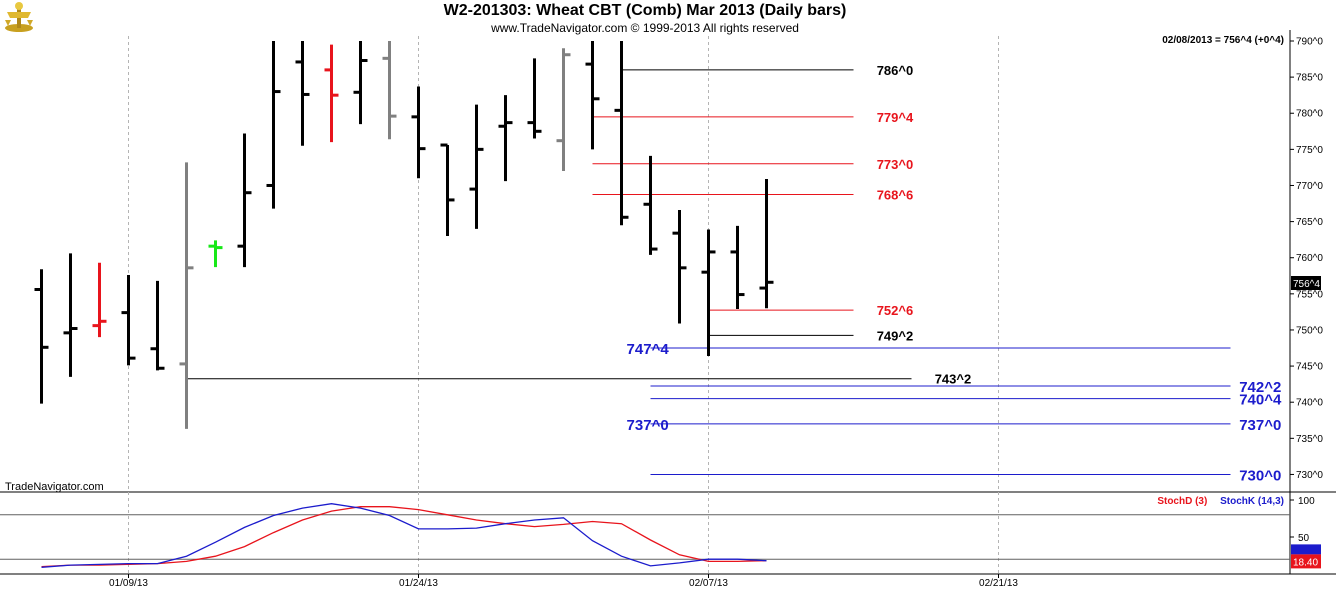 The height and width of the screenshot is (599, 1336). What do you see at coordinates (895, 335) in the screenshot?
I see `level-label: 749^2` at bounding box center [895, 335].